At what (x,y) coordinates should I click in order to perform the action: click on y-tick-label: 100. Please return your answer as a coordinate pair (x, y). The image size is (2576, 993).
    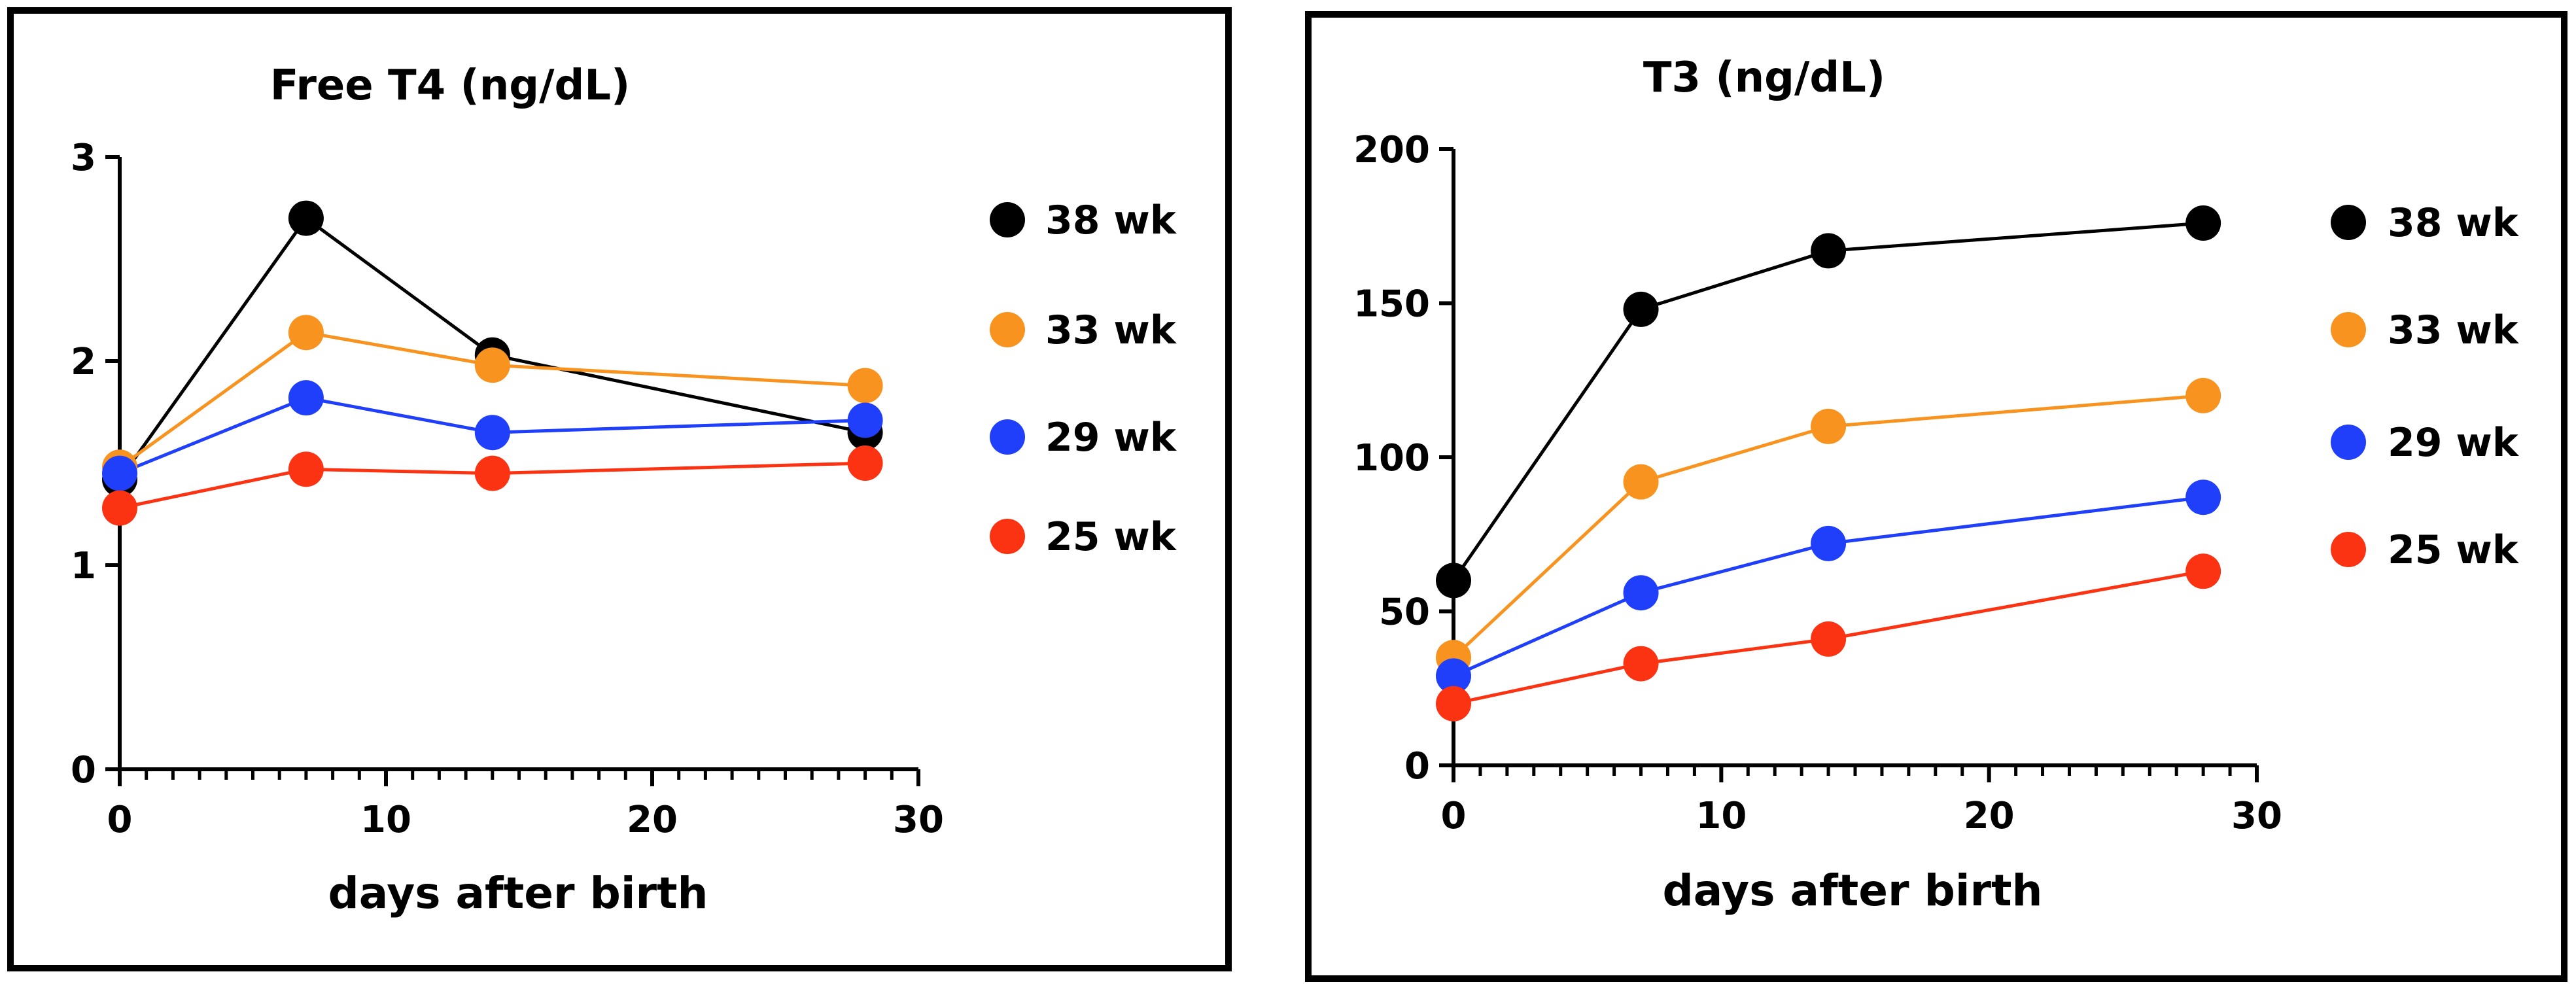
    Looking at the image, I should click on (1391, 458).